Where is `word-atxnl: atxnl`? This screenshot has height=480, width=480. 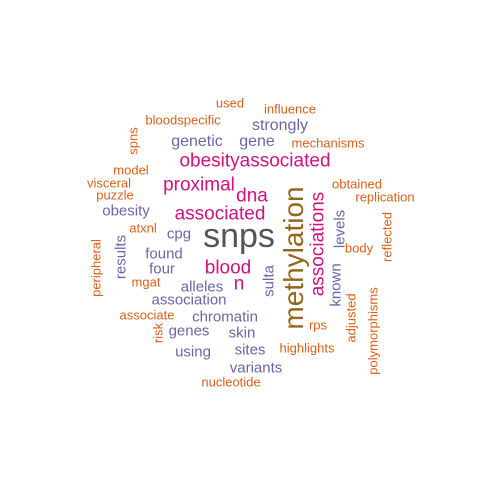
word-atxnl: atxnl is located at coordinates (143, 228).